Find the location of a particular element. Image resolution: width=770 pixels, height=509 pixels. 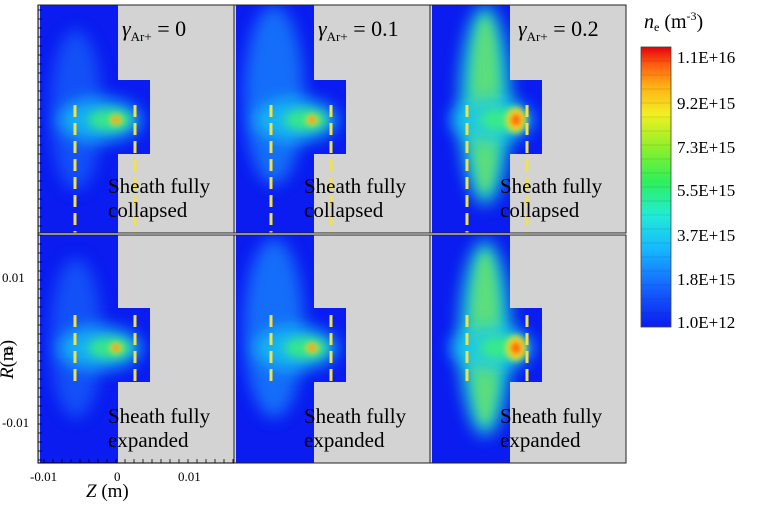

panel-gamma-label: γAr+ = 0 is located at coordinates (154, 30).